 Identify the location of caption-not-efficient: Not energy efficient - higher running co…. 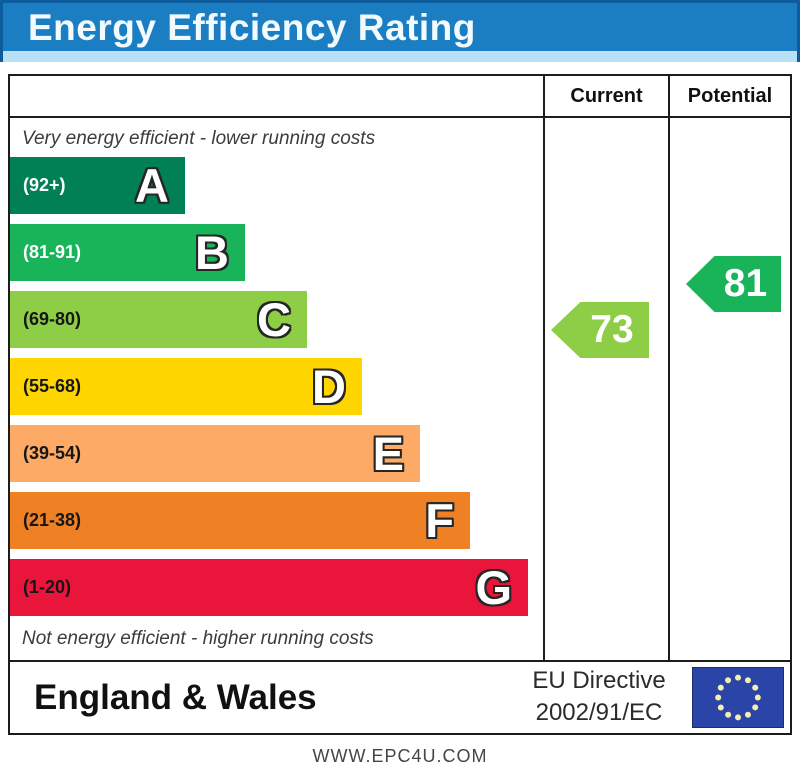
(198, 638).